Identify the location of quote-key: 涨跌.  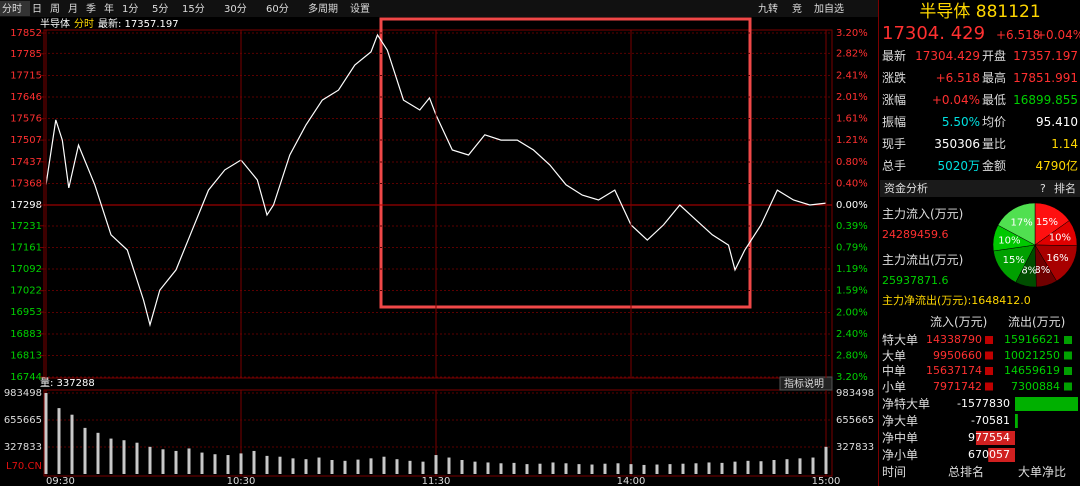
(894, 78).